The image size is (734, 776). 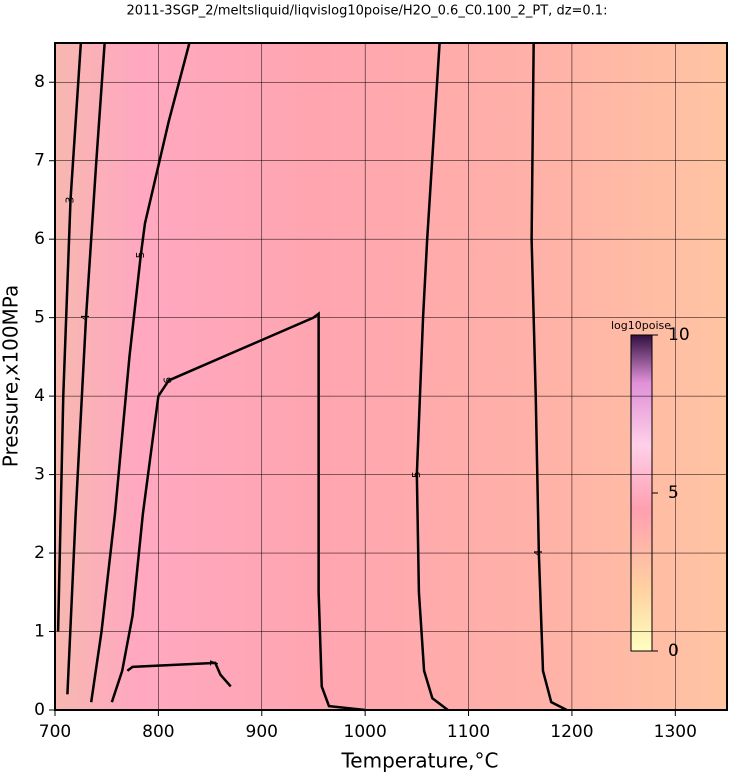 I want to click on y-tick-label: 7, so click(x=39, y=161).